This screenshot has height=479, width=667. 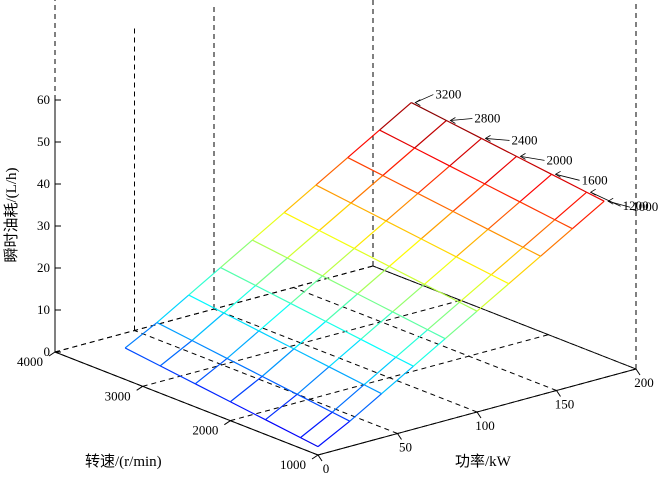 I want to click on z-tick-label: 60, so click(x=43, y=99).